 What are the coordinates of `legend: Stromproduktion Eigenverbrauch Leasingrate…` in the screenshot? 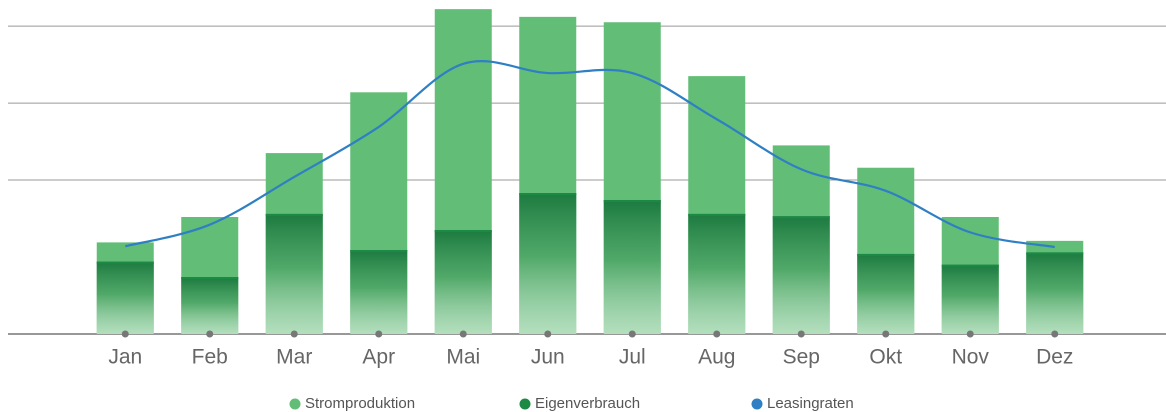 It's located at (571, 403).